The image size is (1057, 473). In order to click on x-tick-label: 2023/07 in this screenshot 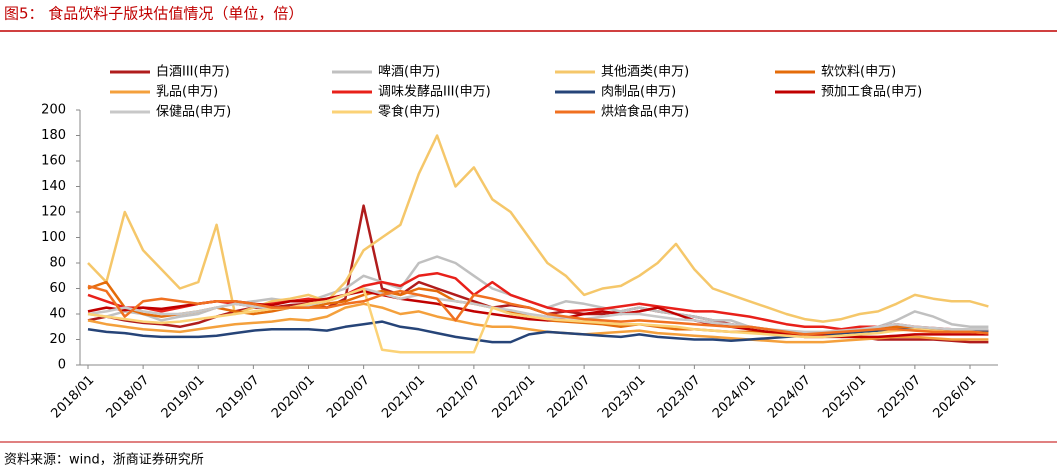, I will do `click(679, 397)`.